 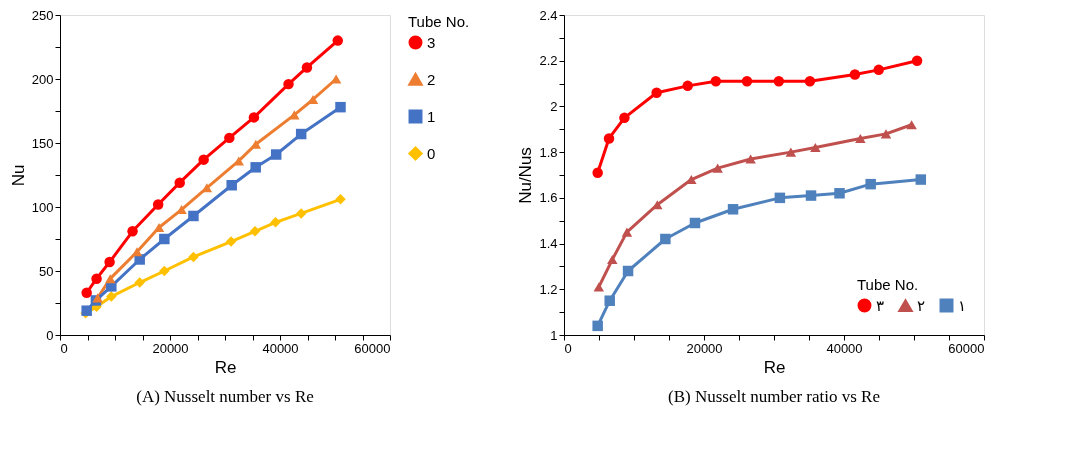 What do you see at coordinates (774, 396) in the screenshot?
I see `text: (B) Nusselt number ratio vs Re` at bounding box center [774, 396].